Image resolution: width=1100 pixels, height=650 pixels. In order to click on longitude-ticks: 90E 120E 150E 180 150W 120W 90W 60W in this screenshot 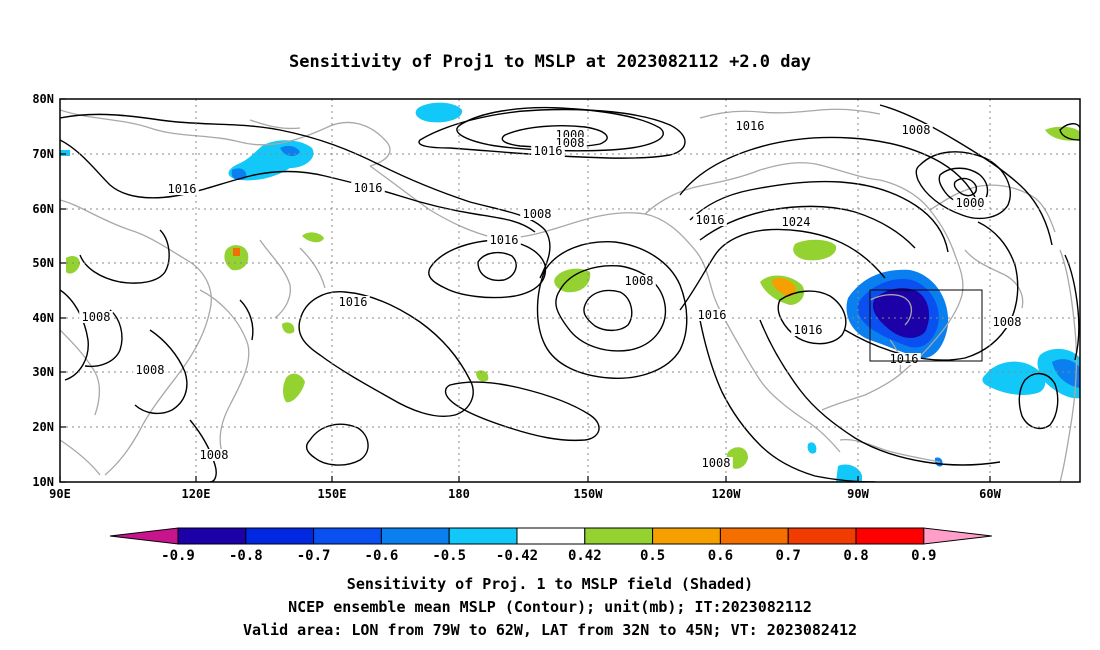, I will do `click(525, 488)`.